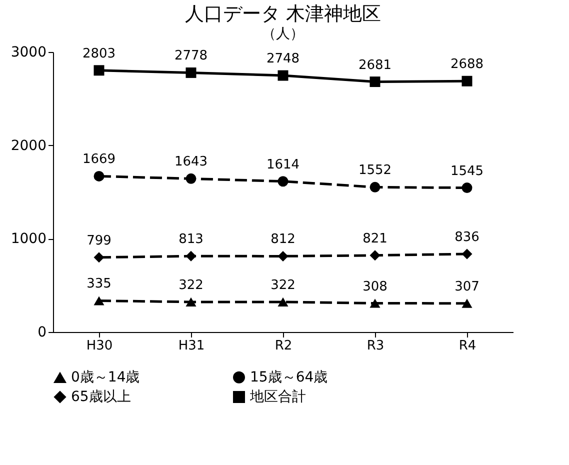 Image resolution: width=569 pixels, height=465 pixels. What do you see at coordinates (191, 162) in the screenshot?
I see `data-label: 1643` at bounding box center [191, 162].